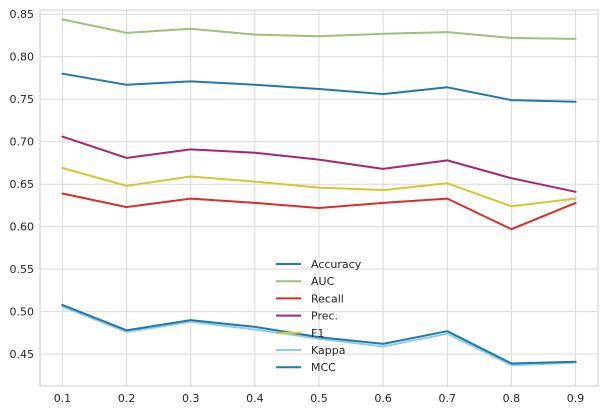  I want to click on x-tick-label: 0.2, so click(127, 398).